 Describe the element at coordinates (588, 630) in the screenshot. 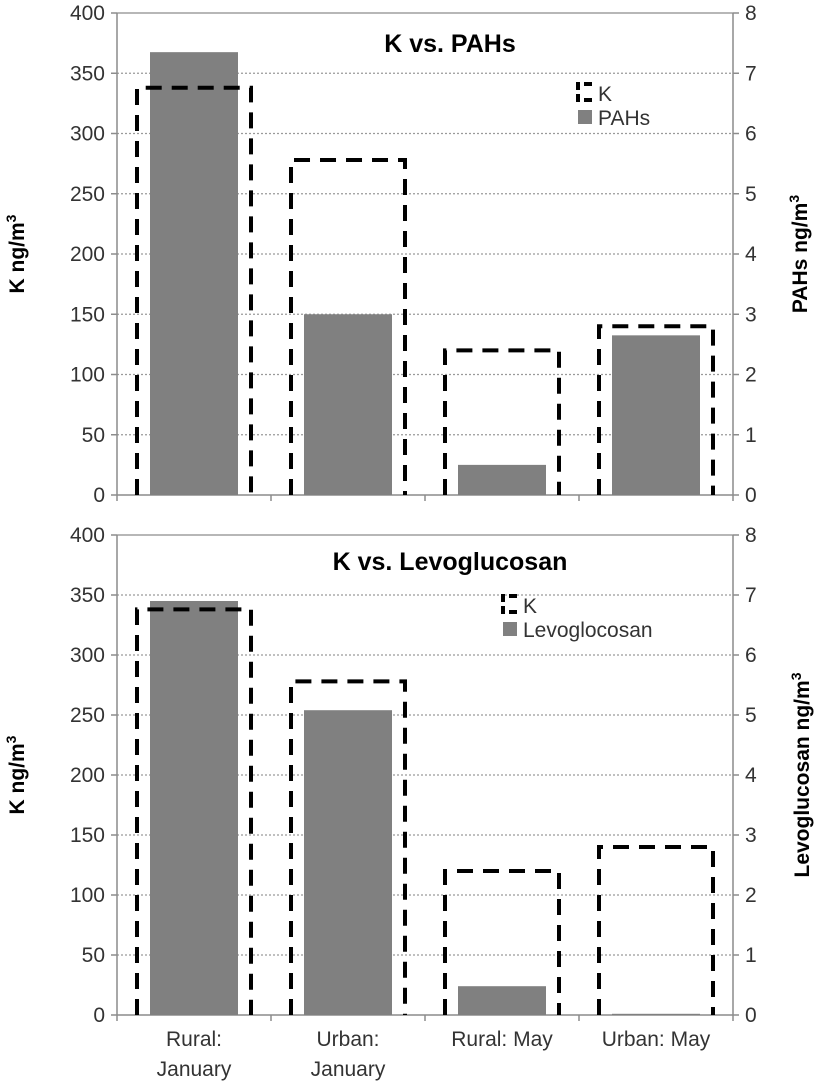

I see `legend-label-levoglocosan: Levoglocosan` at that location.